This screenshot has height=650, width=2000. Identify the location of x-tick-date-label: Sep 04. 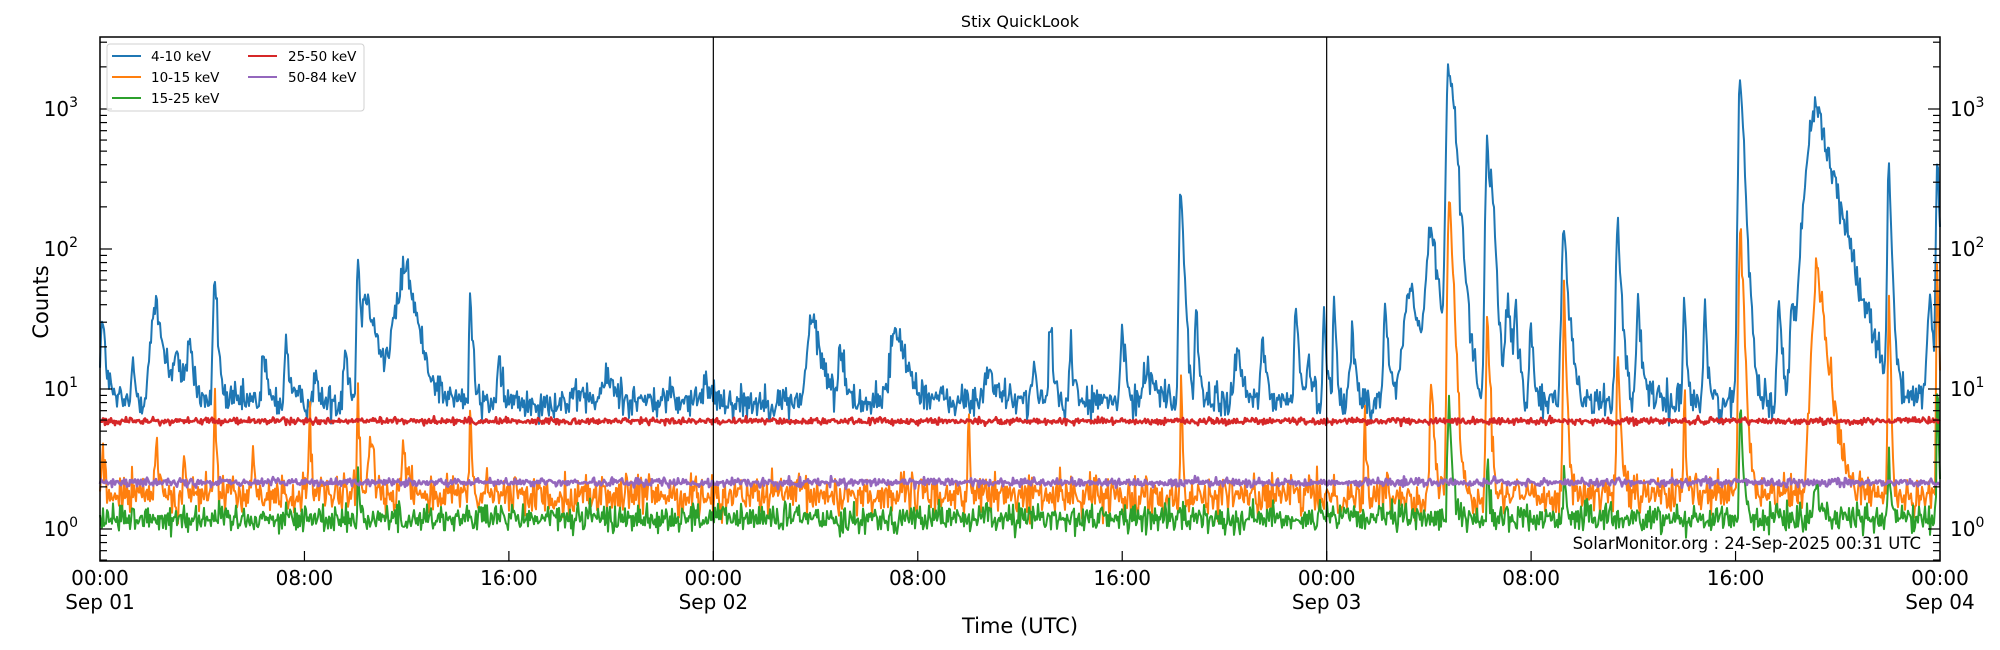
(1940, 602).